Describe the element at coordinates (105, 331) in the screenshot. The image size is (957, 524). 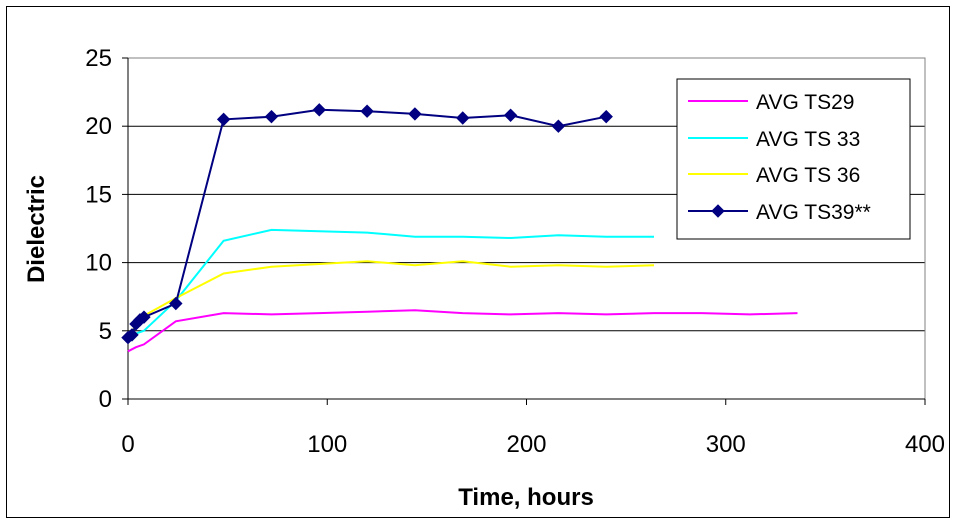
I see `y-tick-label: 5` at that location.